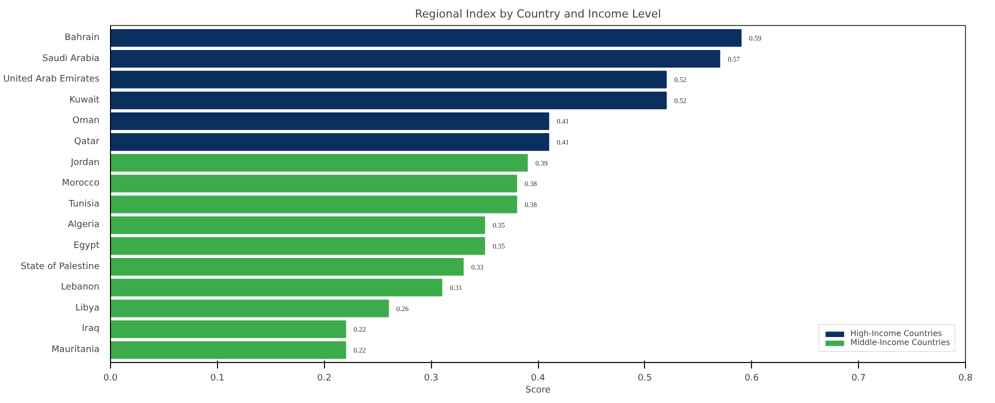 The image size is (995, 403). What do you see at coordinates (80, 287) in the screenshot?
I see `y-tick-label: Lebanon` at bounding box center [80, 287].